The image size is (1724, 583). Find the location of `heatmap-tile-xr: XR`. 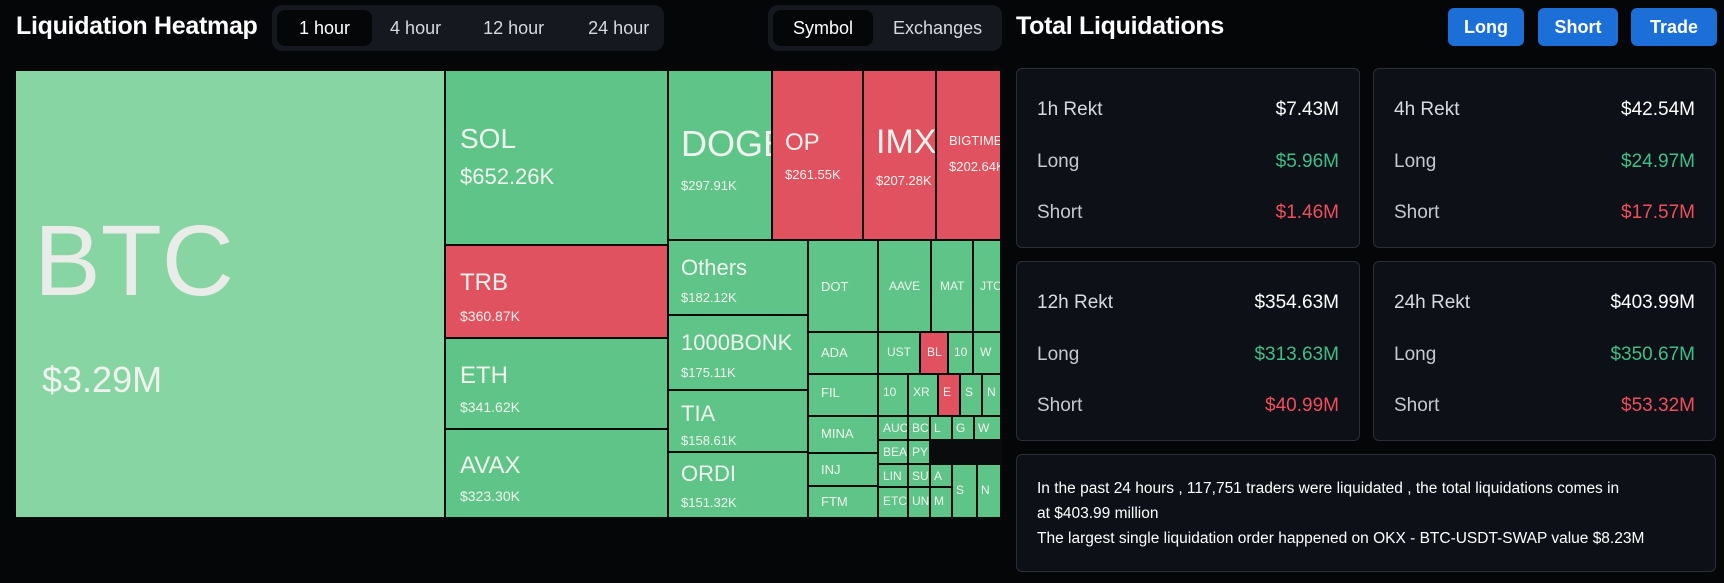

heatmap-tile-xr: XR is located at coordinates (924, 396).